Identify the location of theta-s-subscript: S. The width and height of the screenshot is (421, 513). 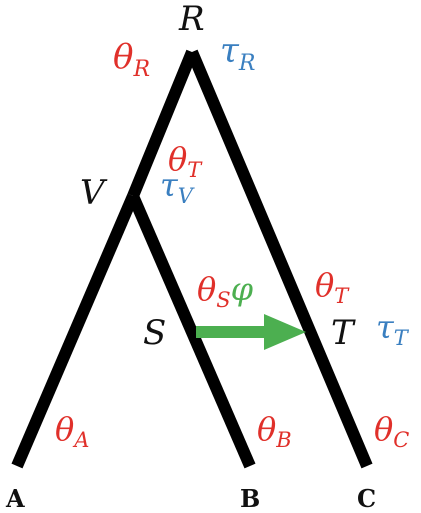
(223, 300).